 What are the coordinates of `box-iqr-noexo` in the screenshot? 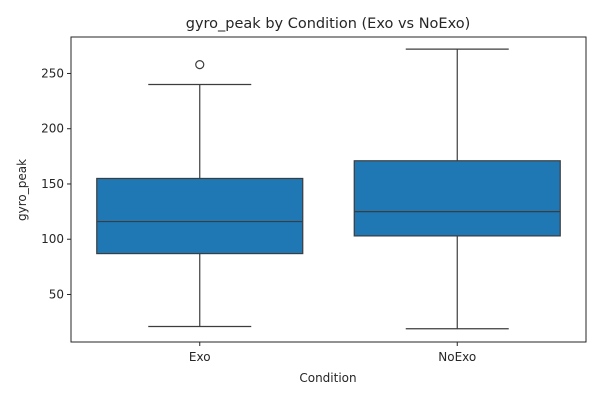 It's located at (457, 198).